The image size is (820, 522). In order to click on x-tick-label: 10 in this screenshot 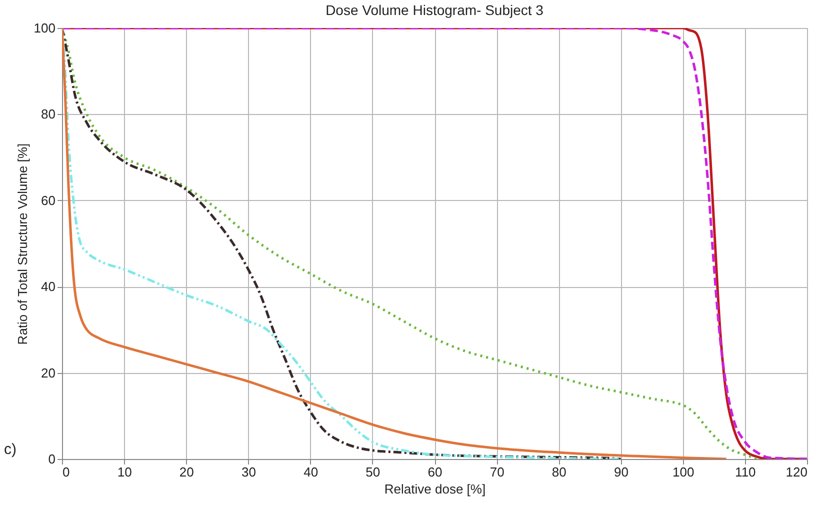, I will do `click(124, 472)`.